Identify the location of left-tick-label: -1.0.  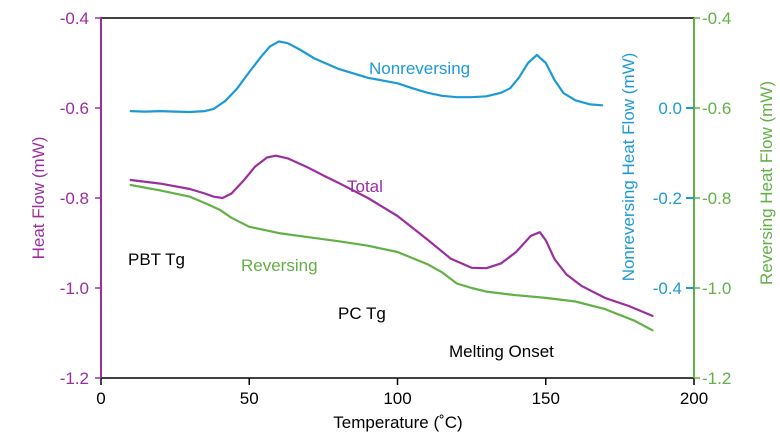
(74, 288).